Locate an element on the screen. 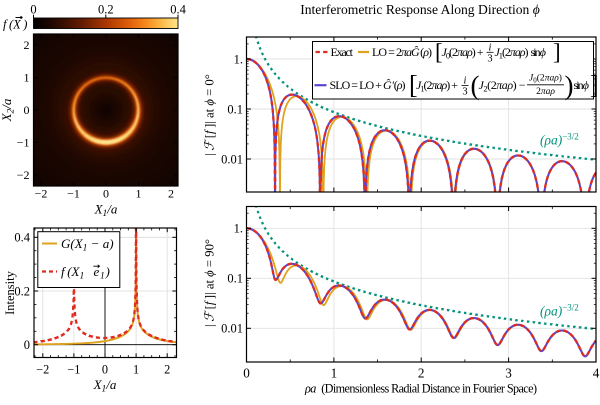 Image resolution: width=600 pixels, height=405 pixels. svg-text: | ℱ [f ]| at ϕ = 0° is located at coordinates (210, 115).